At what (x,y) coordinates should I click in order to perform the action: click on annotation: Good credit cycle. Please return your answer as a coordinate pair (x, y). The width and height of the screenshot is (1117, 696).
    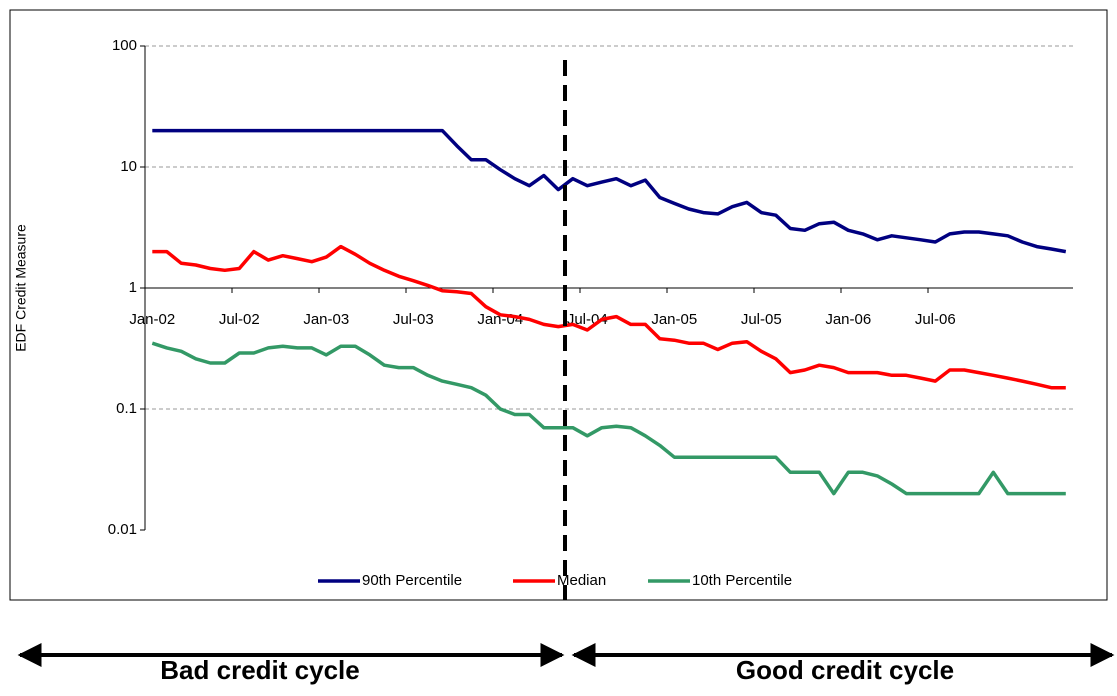
    Looking at the image, I should click on (845, 670).